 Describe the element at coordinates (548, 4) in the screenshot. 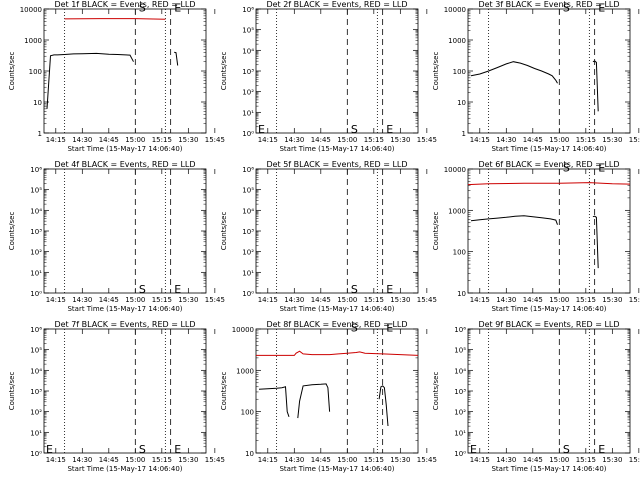

I see `chart-title: Det 3f BLACK = Events, RED = LLD` at that location.